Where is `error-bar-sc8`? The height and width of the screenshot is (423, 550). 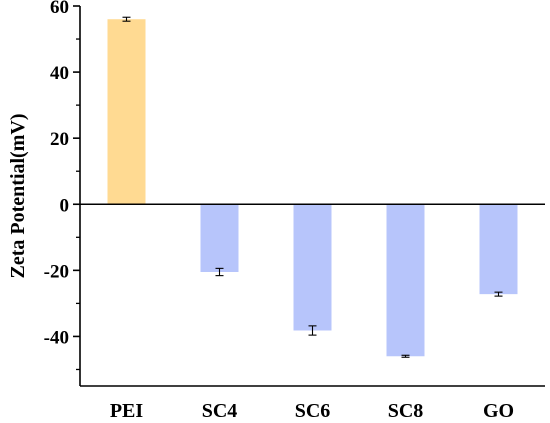 error-bar-sc8 is located at coordinates (405, 356).